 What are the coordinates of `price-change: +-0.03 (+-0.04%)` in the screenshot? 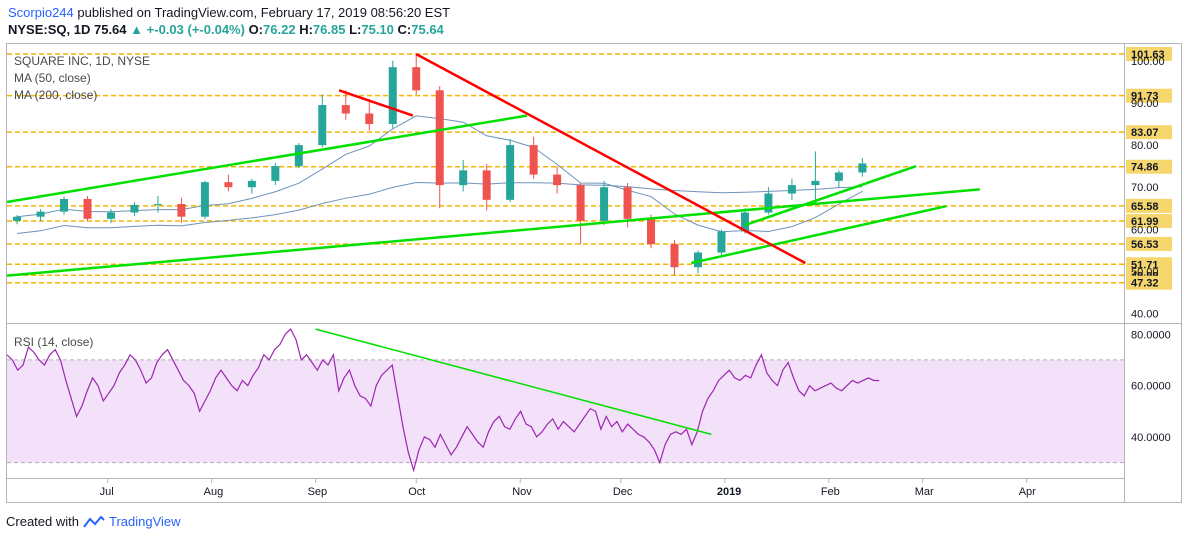 It's located at (195, 29).